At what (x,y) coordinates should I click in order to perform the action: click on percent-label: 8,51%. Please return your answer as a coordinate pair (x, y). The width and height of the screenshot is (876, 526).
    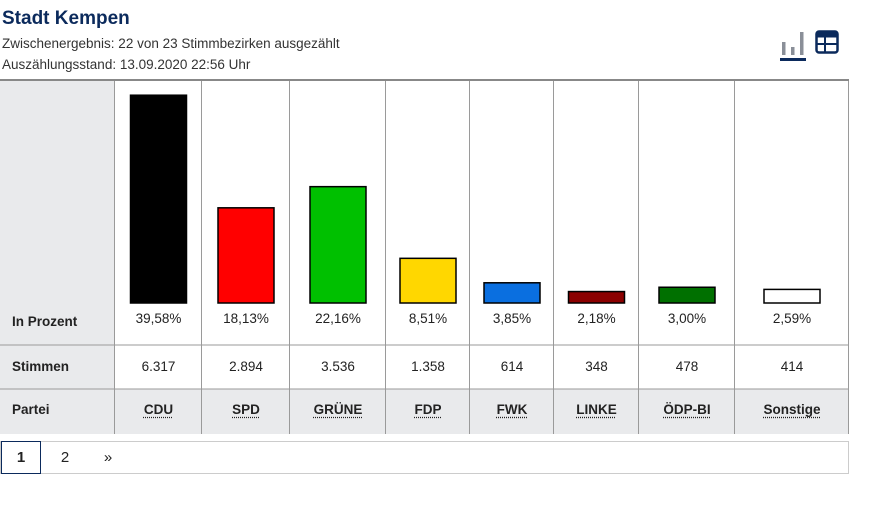
    Looking at the image, I should click on (428, 318).